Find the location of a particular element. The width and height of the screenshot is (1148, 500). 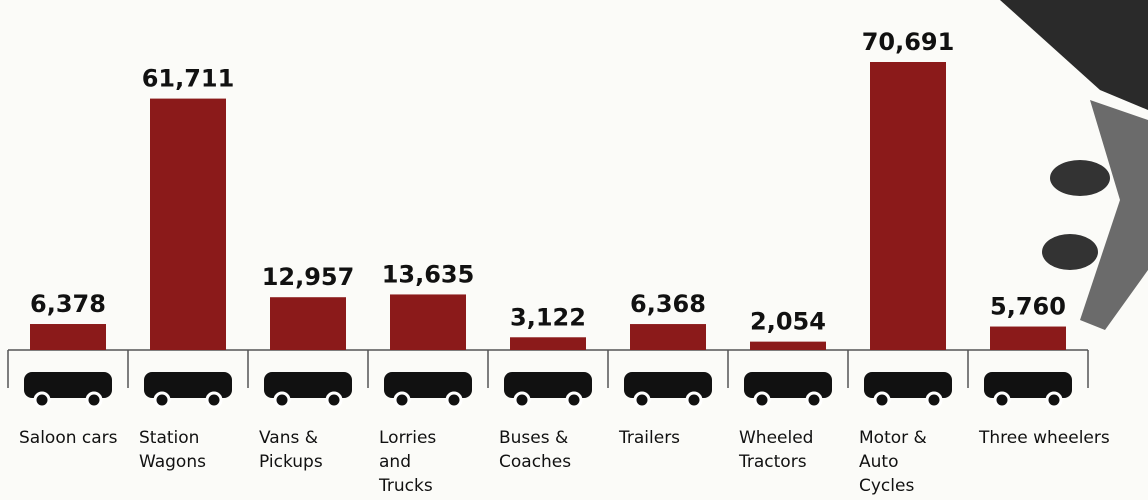

value-label: 6,378 is located at coordinates (68, 304).